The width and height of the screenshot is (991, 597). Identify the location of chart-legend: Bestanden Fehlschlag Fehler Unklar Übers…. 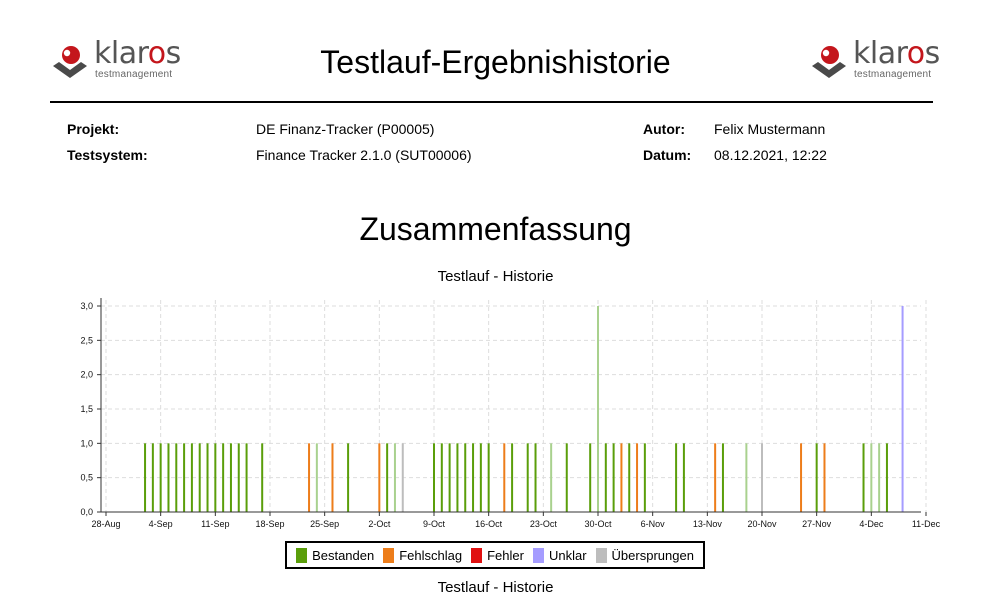
(495, 555).